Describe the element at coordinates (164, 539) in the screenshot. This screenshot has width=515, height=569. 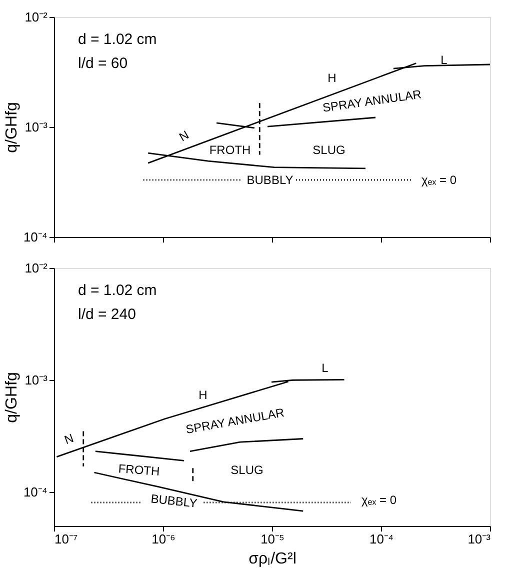
I see `x-tick-label: 10⁻⁶` at that location.